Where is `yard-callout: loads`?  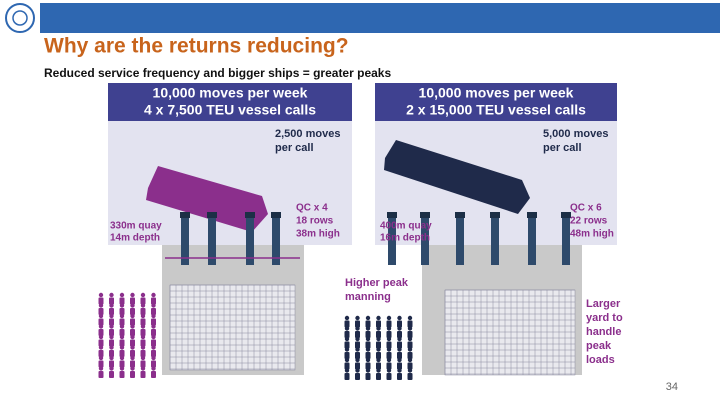
yard-callout: loads is located at coordinates (600, 360).